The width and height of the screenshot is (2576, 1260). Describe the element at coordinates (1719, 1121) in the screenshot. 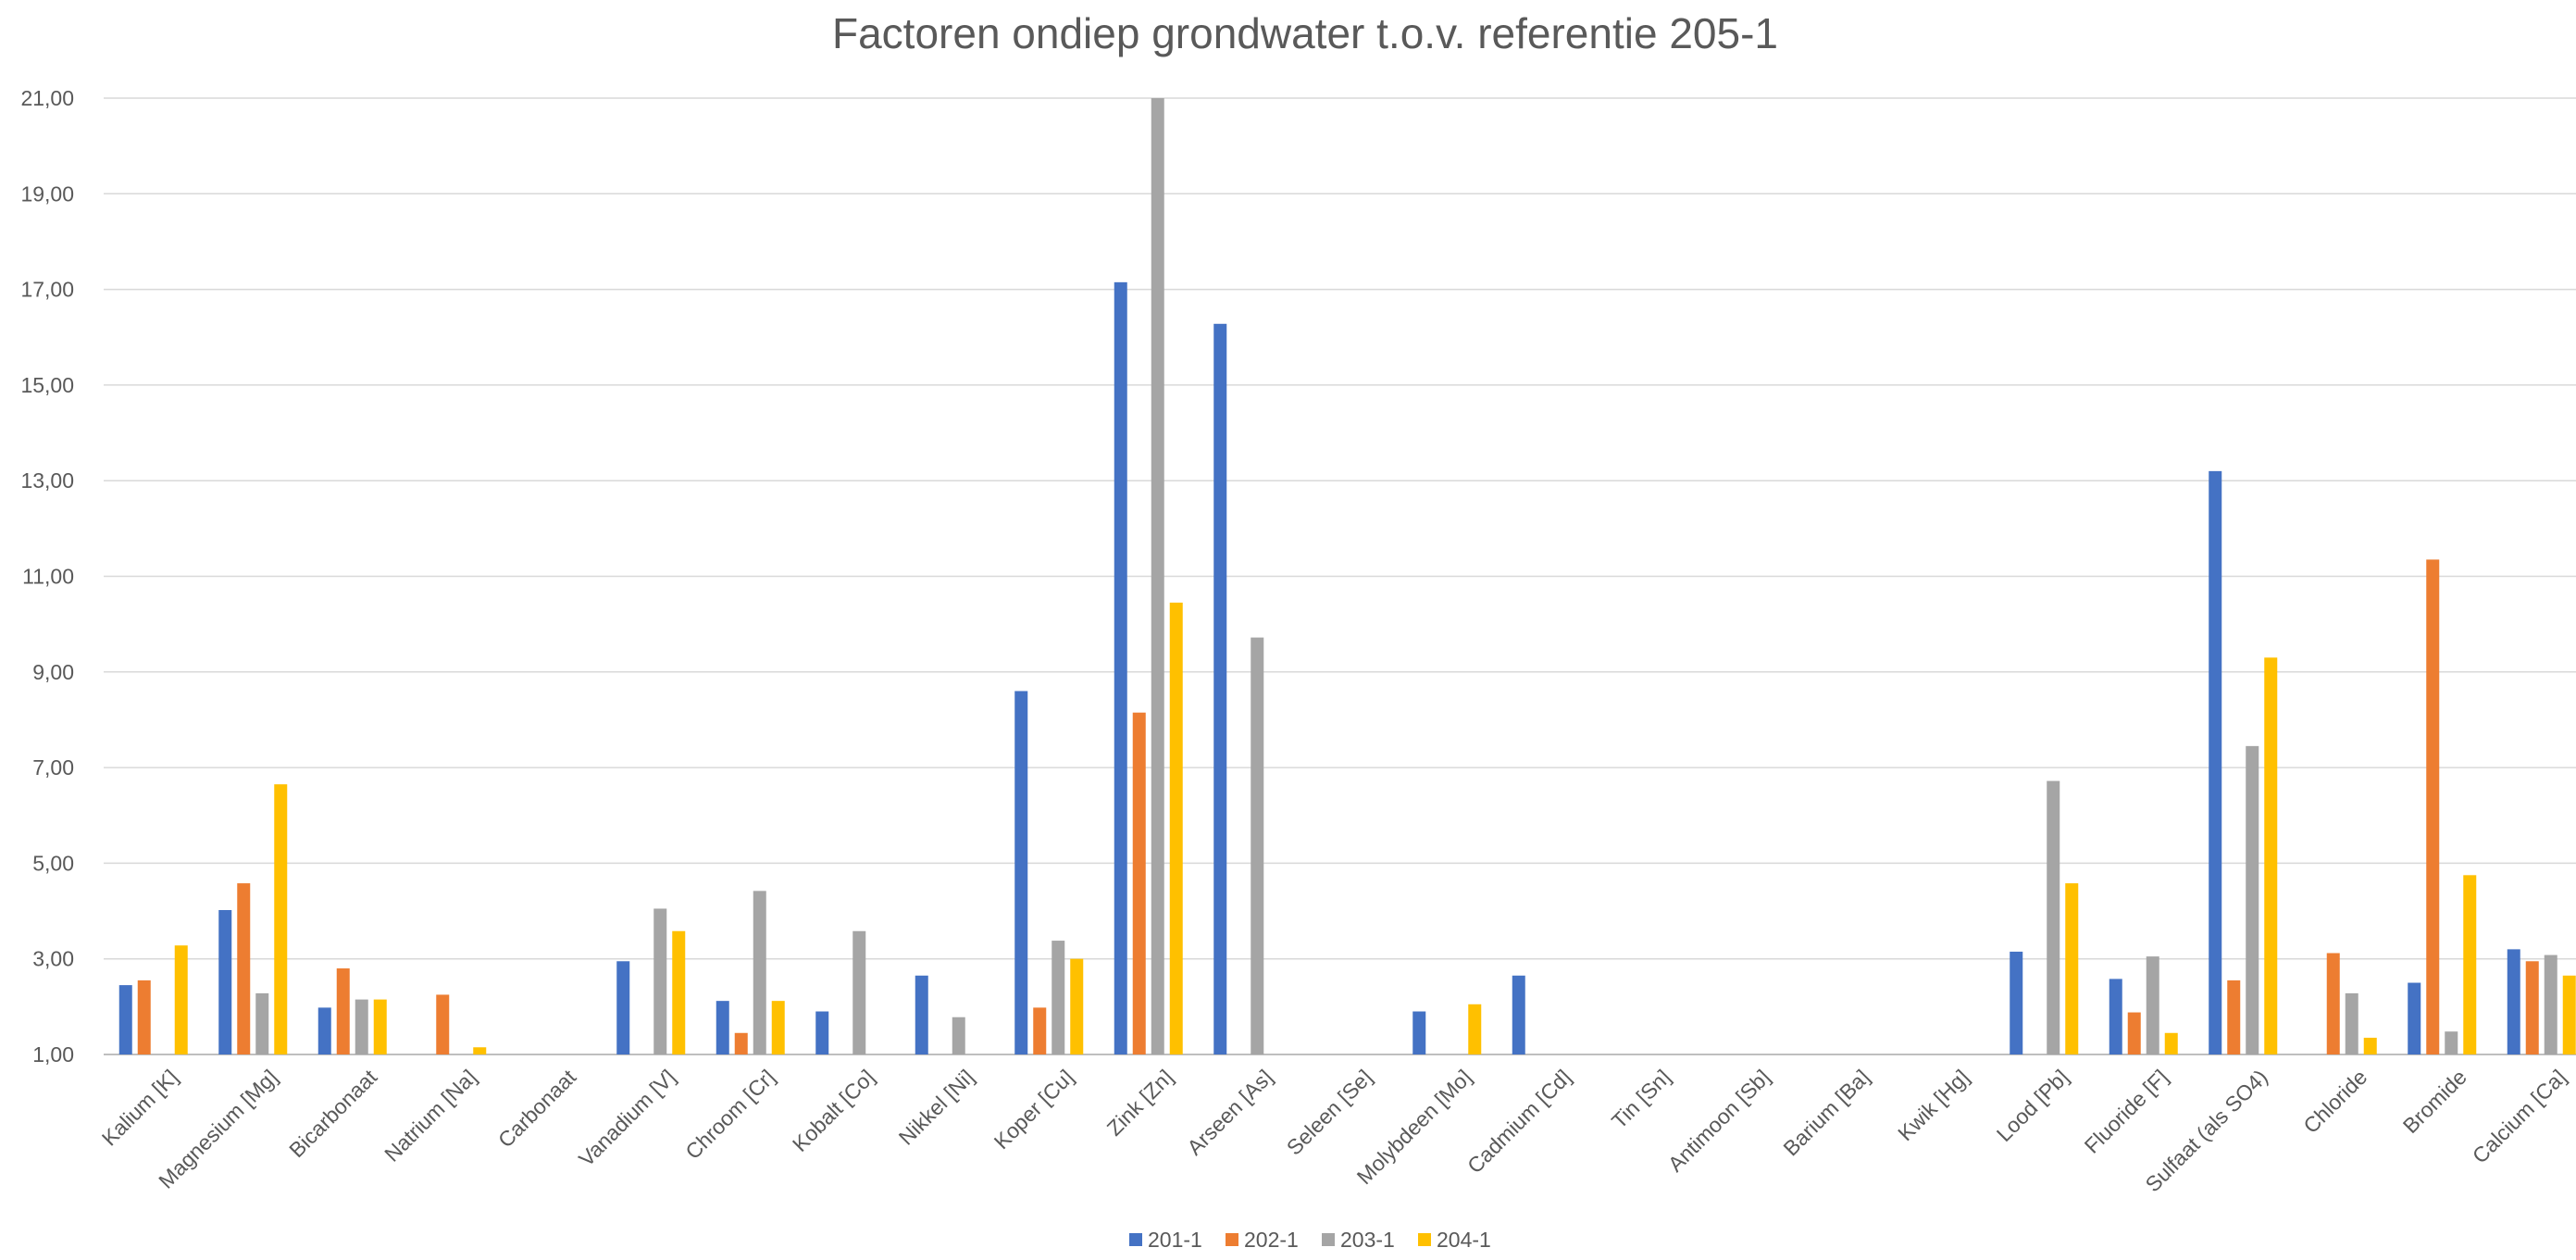

I see `x-category-label: Antimoon [Sb]` at that location.